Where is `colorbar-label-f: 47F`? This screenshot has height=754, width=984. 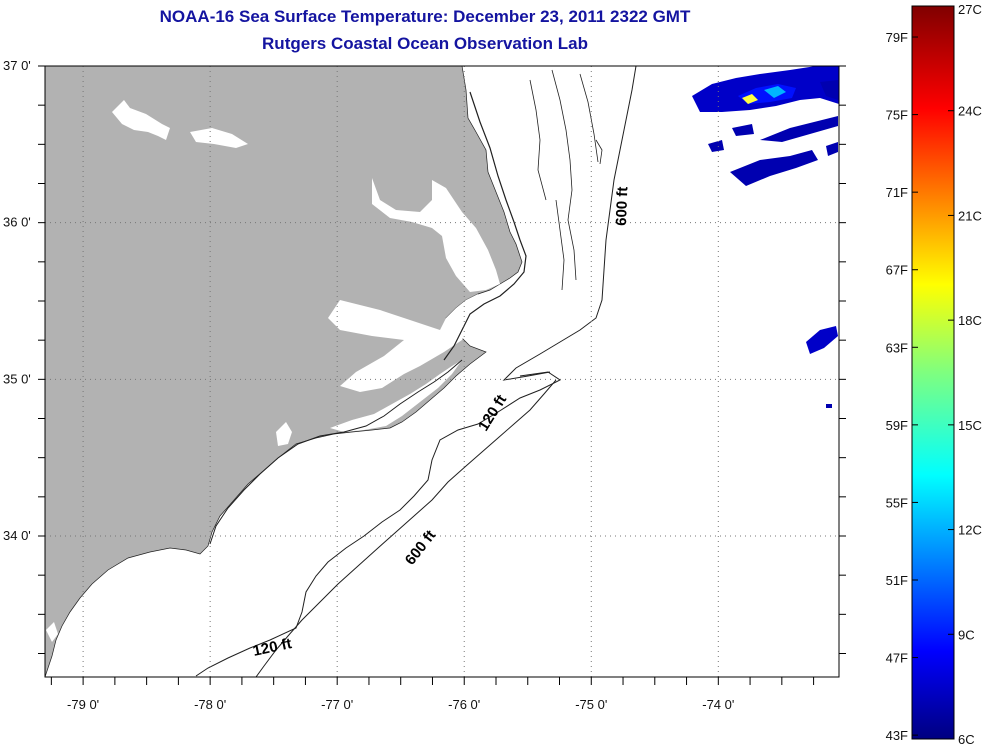
colorbar-label-f: 47F is located at coordinates (897, 658).